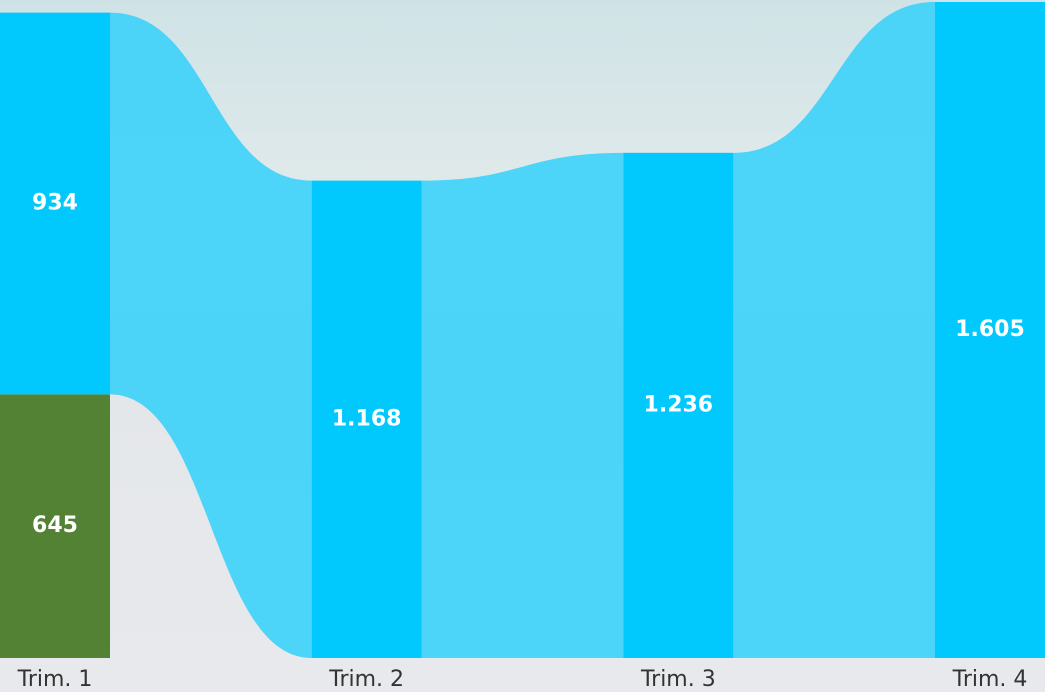  Describe the element at coordinates (678, 679) in the screenshot. I see `category-label: Trim. 3` at that location.